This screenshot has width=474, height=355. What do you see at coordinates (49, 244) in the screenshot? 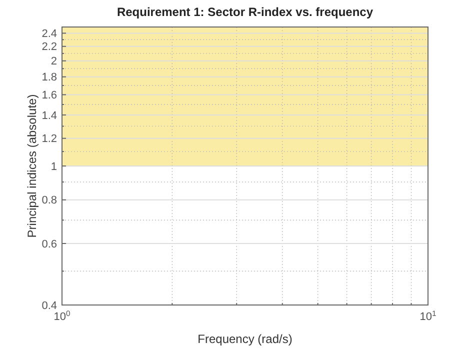
I see `y-tick-label: 0.6` at bounding box center [49, 244].